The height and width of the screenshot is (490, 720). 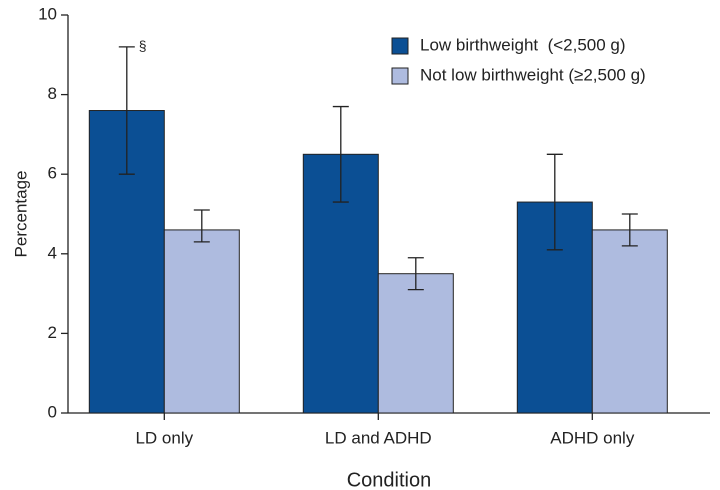 I want to click on x-tick-label: LD and ADHD, so click(x=378, y=437).